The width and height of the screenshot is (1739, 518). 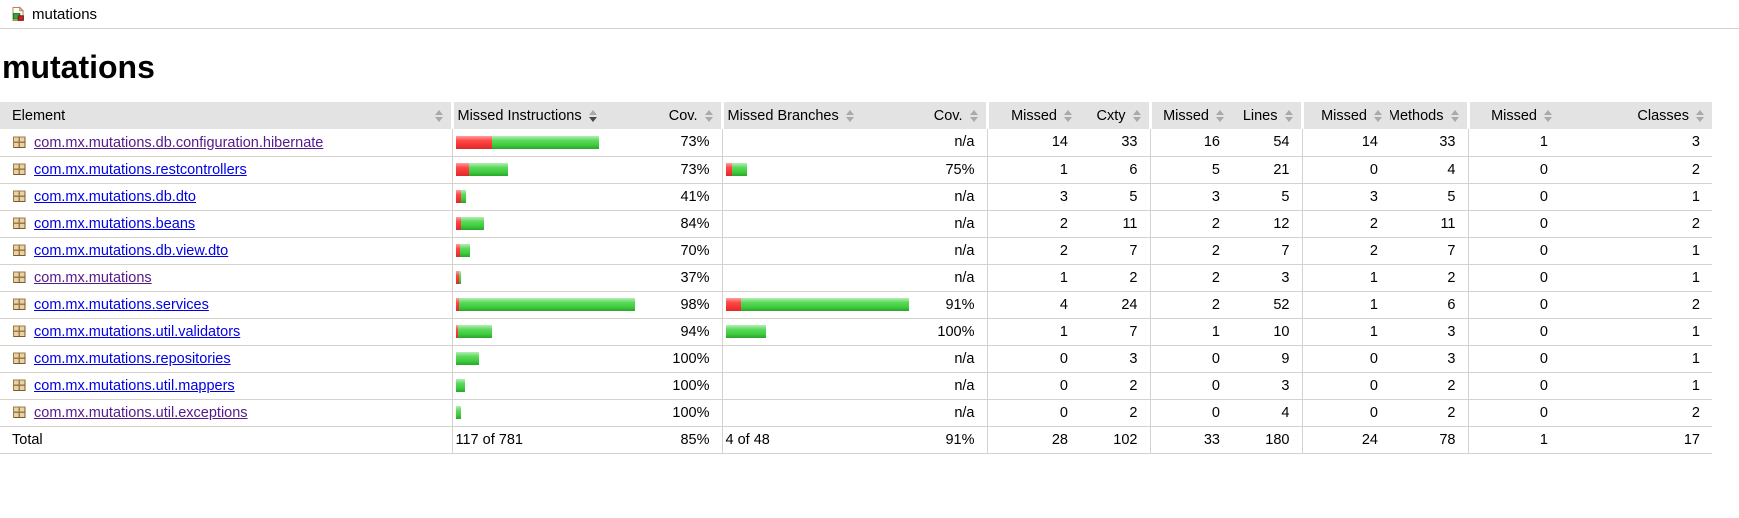 I want to click on instructions-coverage-value: 73%, so click(x=683, y=143).